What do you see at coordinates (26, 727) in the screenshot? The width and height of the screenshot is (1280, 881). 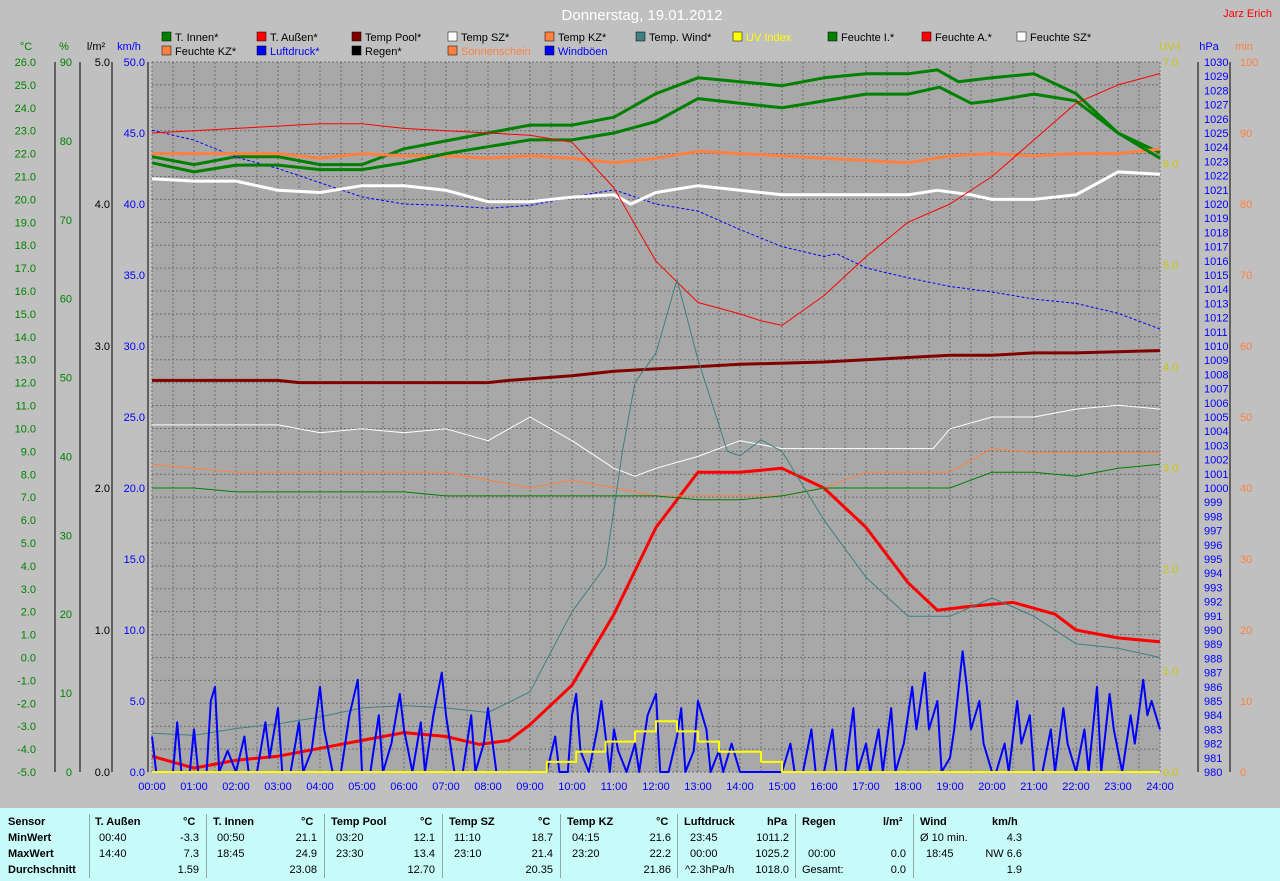 I see `temp-tick-label: -3.0` at bounding box center [26, 727].